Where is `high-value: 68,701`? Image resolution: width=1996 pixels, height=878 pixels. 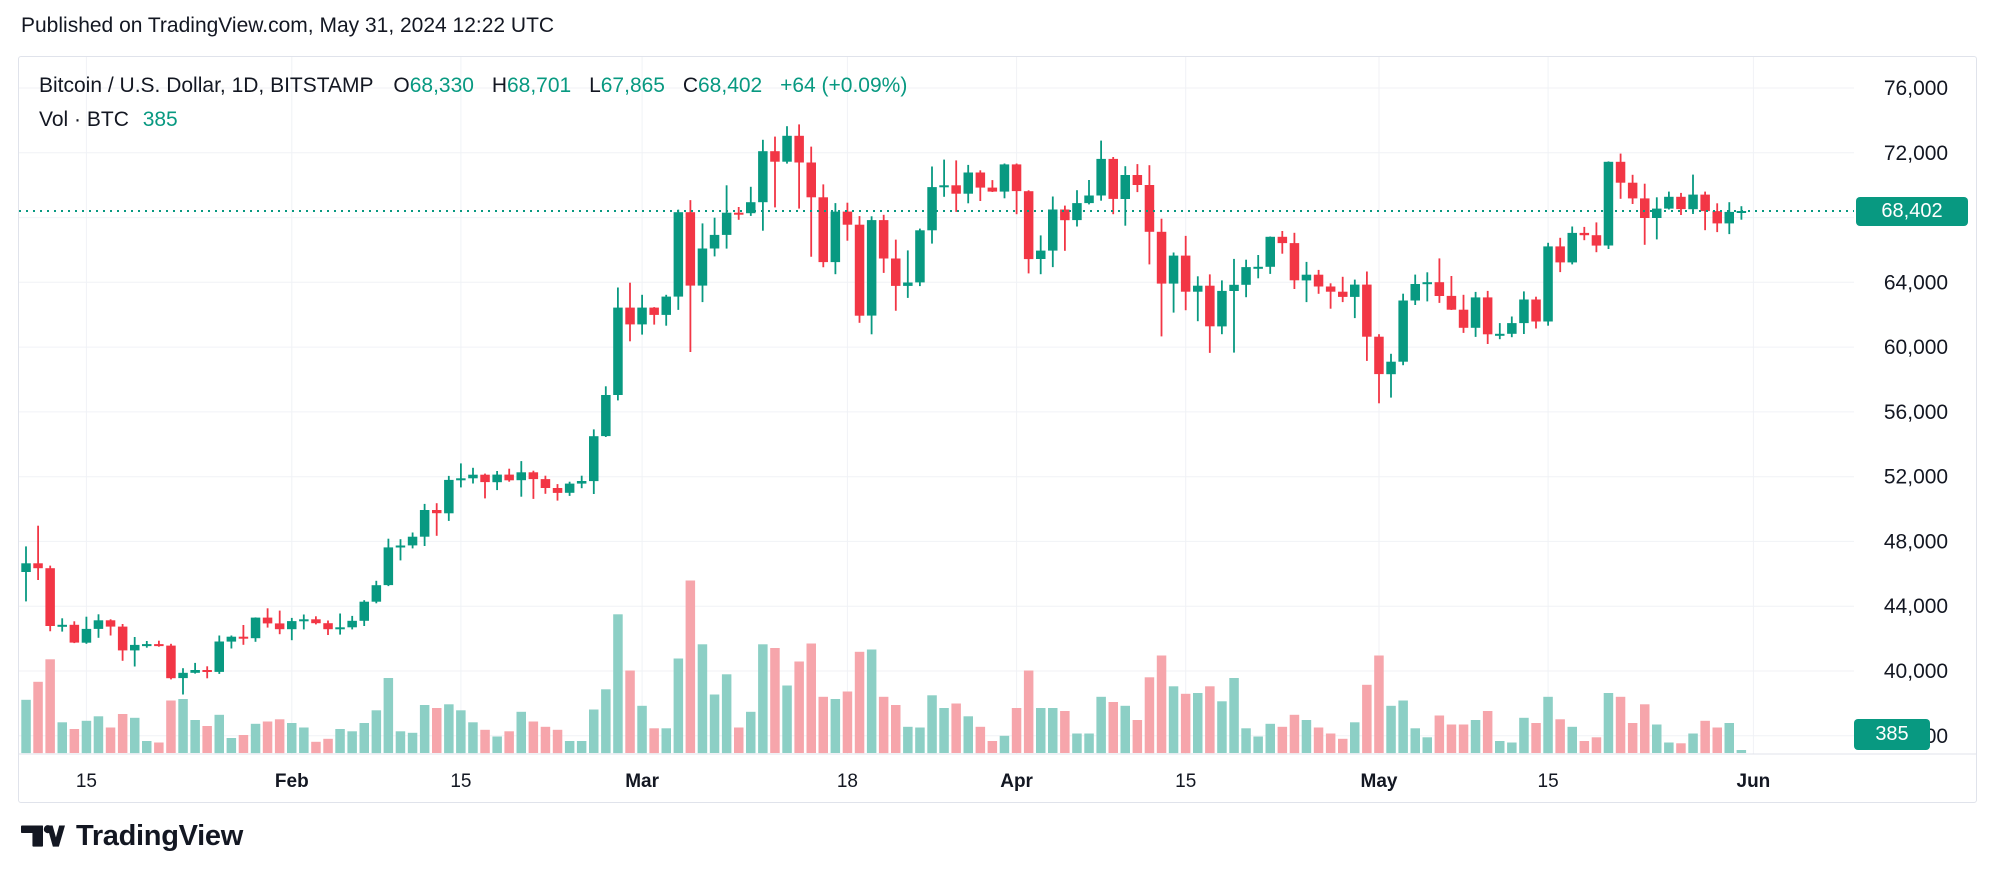
high-value: 68,701 is located at coordinates (539, 85).